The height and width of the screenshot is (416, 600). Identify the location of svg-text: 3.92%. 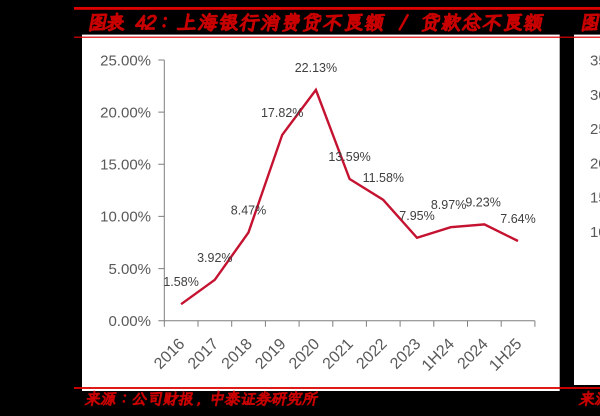
(214, 258).